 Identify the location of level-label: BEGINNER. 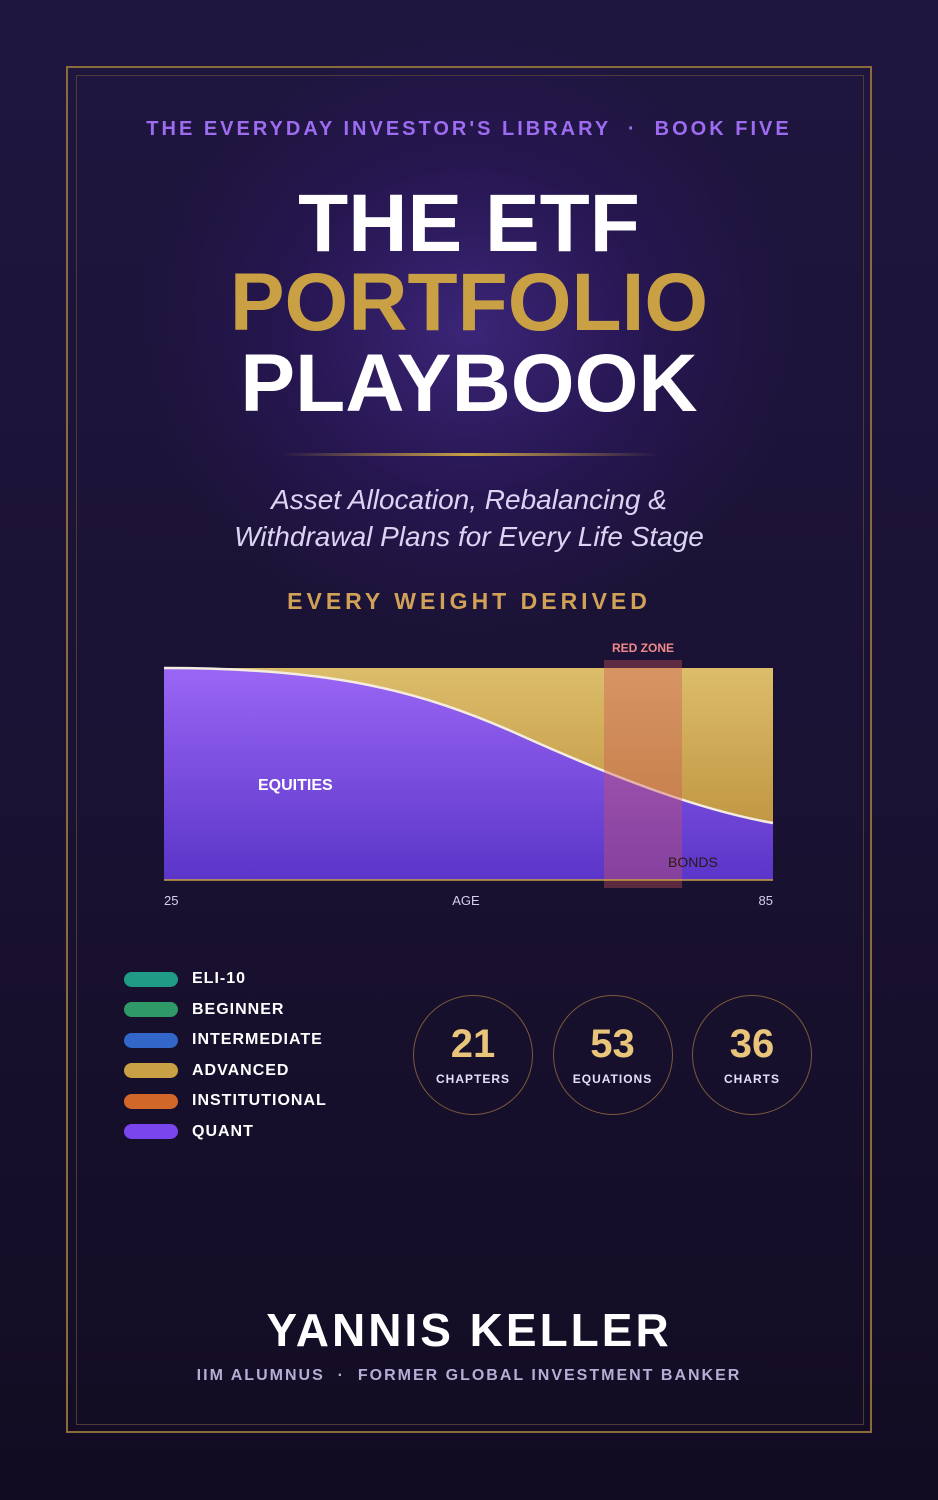
(238, 1009).